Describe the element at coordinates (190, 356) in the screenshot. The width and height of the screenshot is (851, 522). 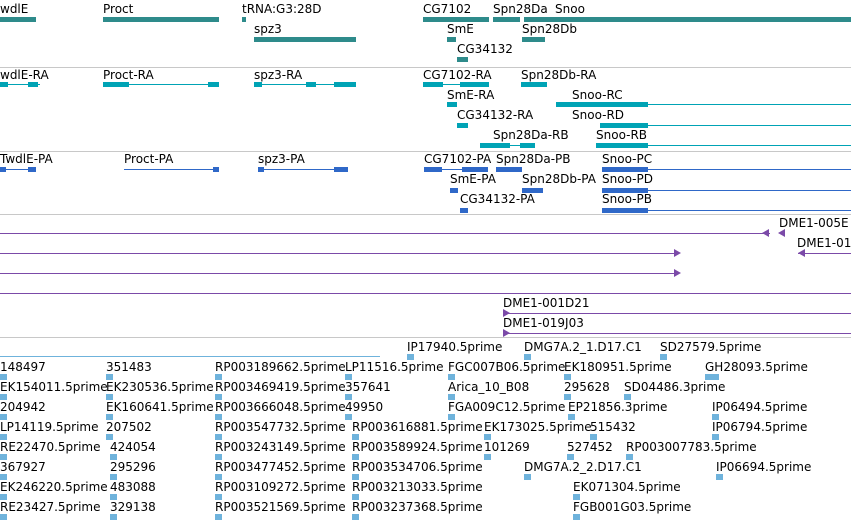
I see `est-line` at that location.